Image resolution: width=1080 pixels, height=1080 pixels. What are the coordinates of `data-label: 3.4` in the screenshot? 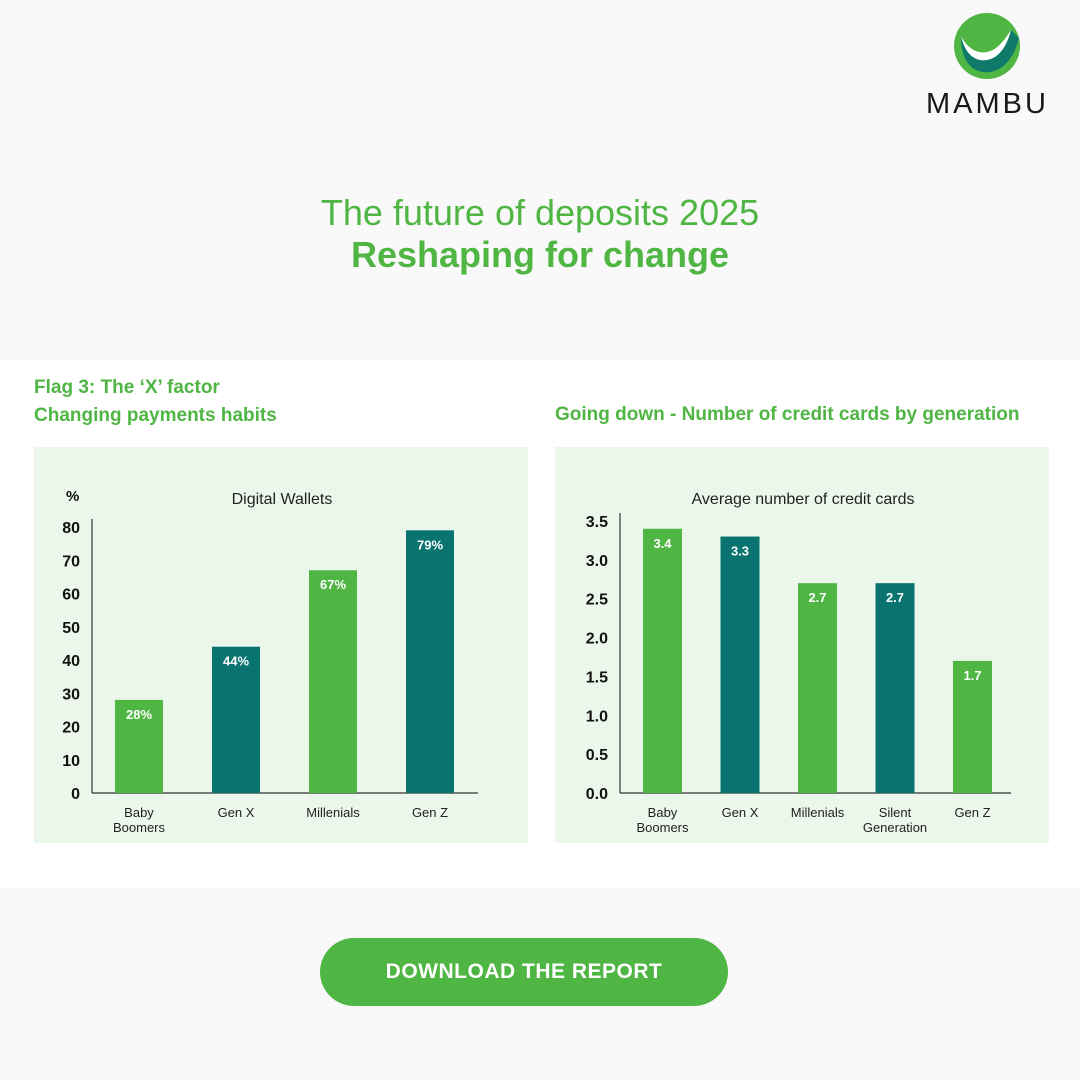 It's located at (662, 543).